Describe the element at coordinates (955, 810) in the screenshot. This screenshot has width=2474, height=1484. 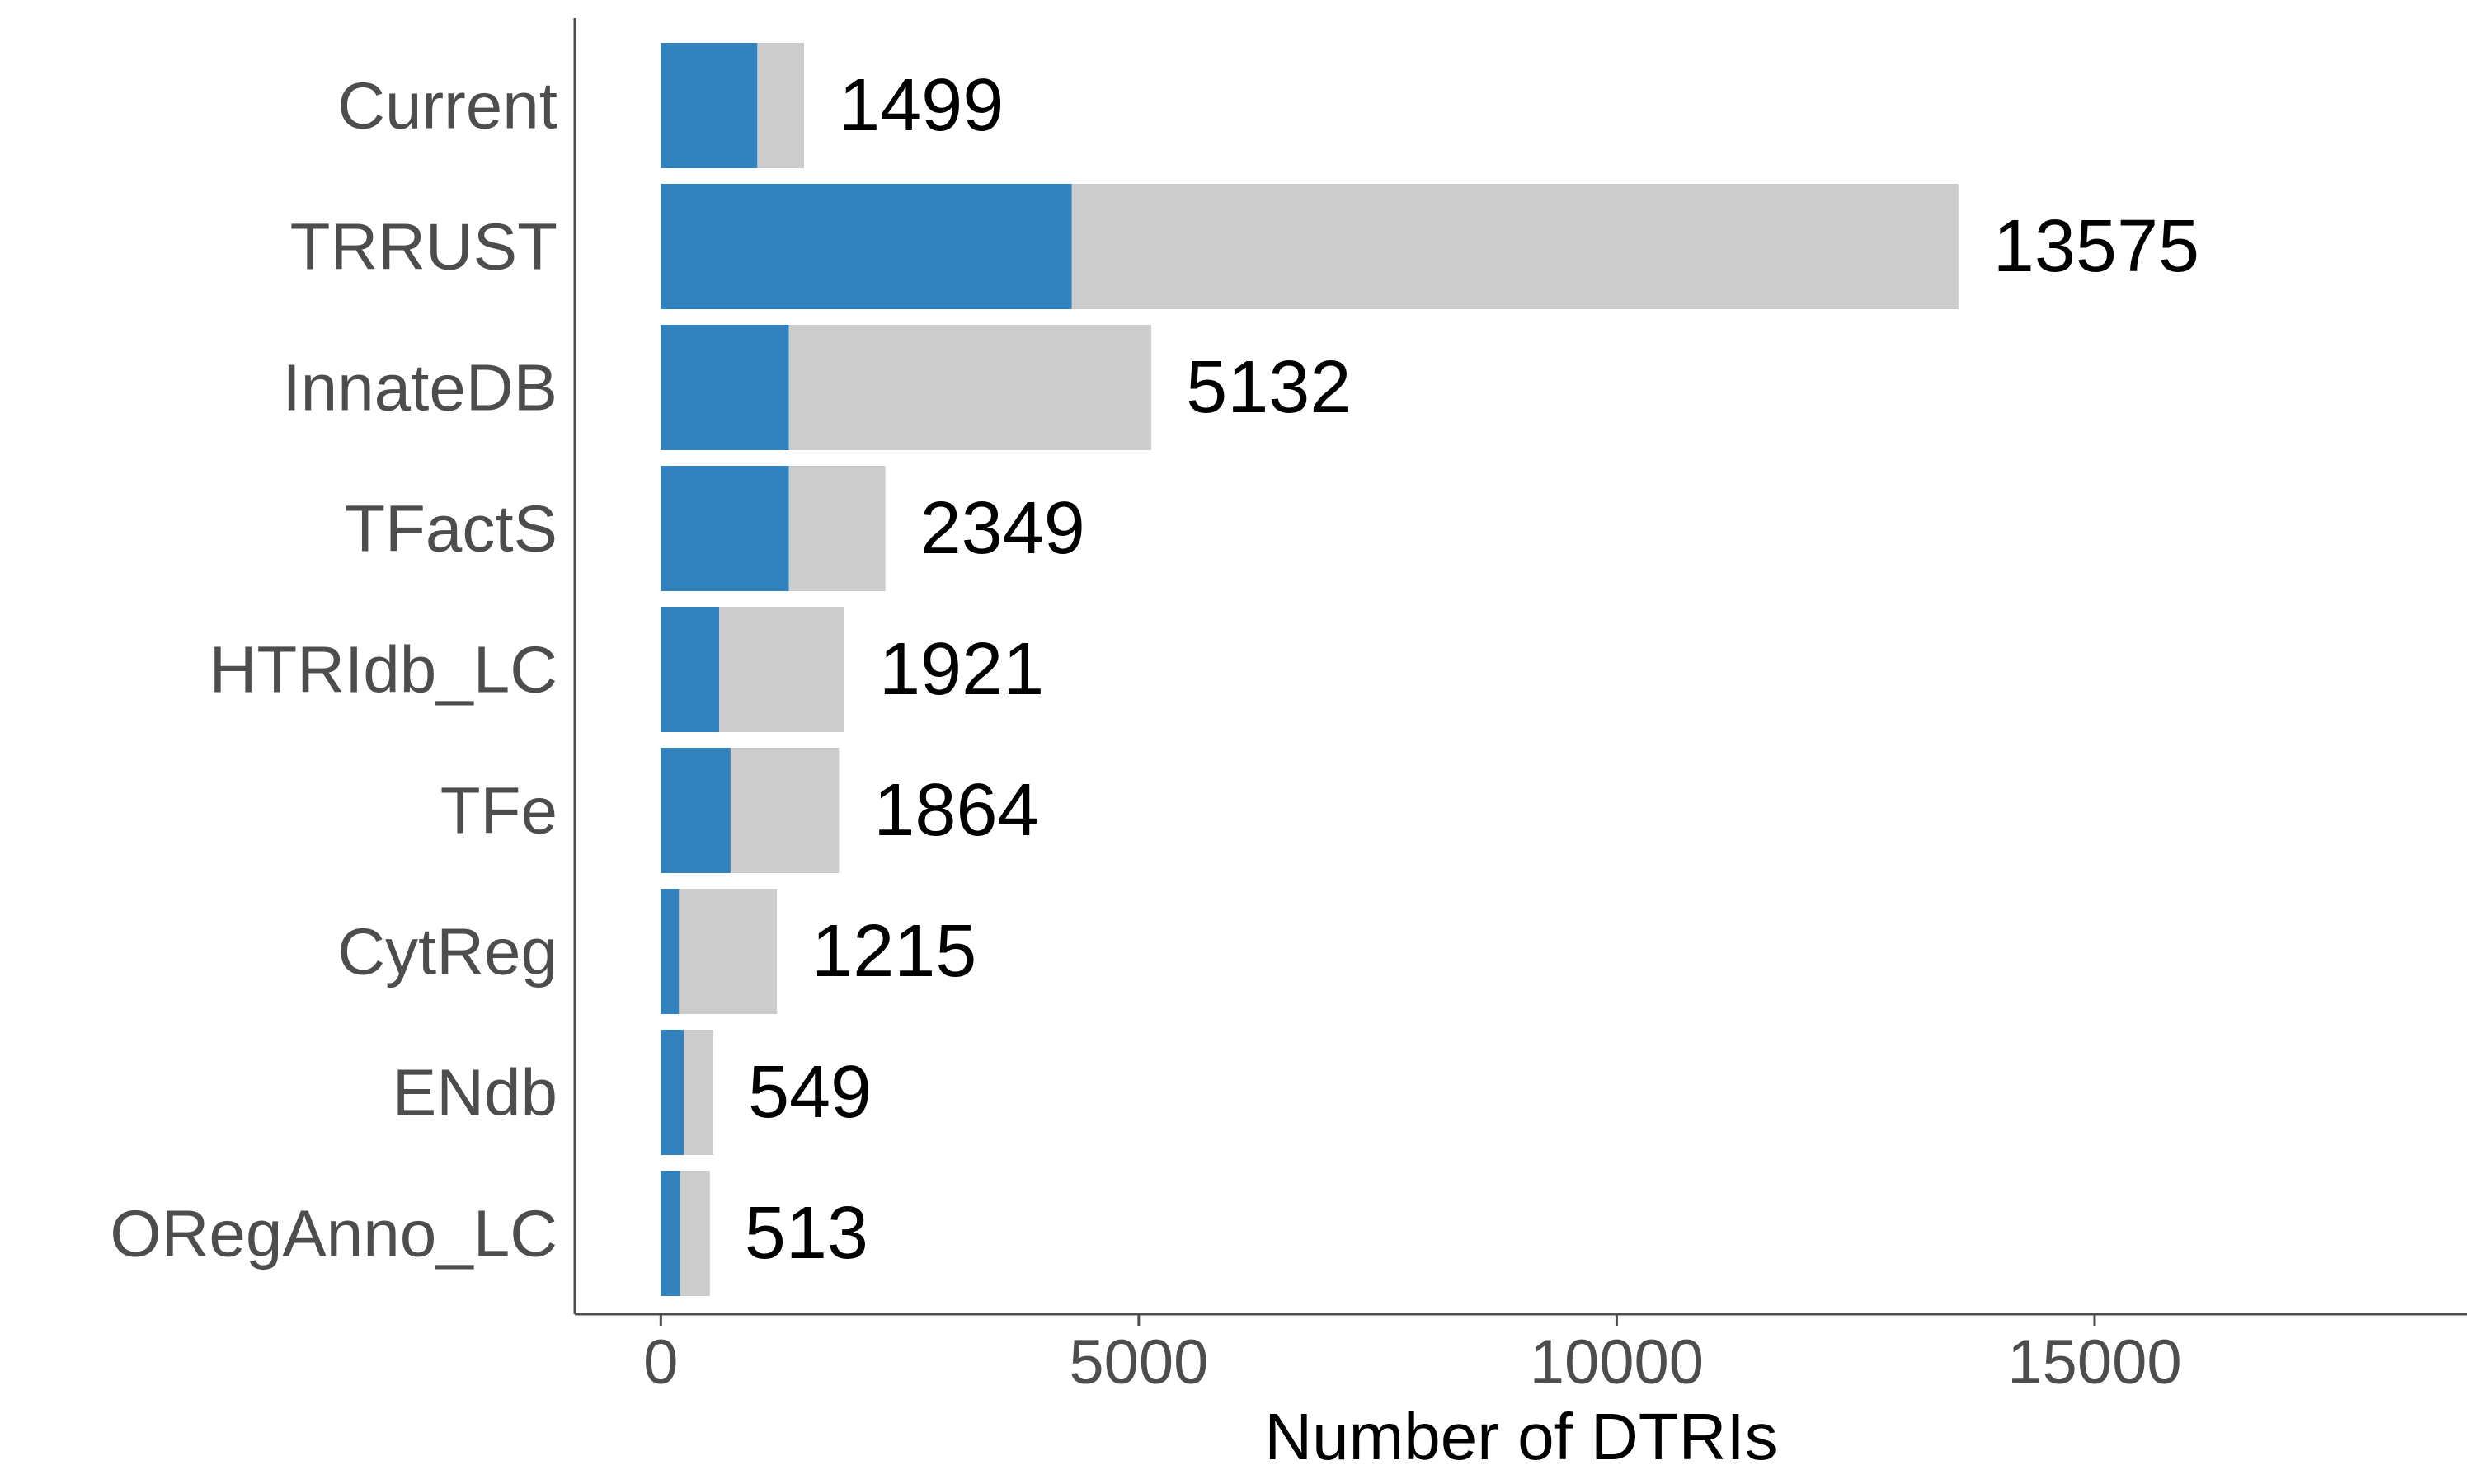
I see `value-label-tfe: 1864` at that location.